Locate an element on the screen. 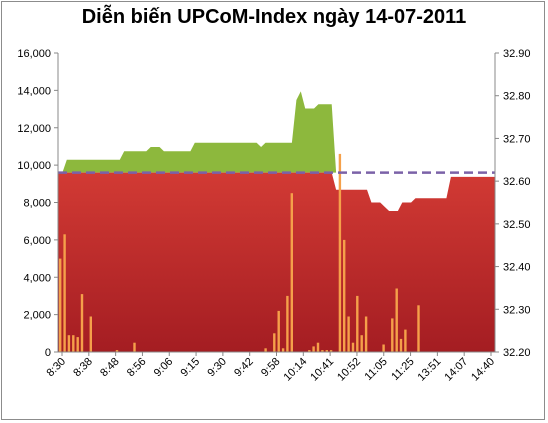  x-tick-label: 9:15 is located at coordinates (191, 368).